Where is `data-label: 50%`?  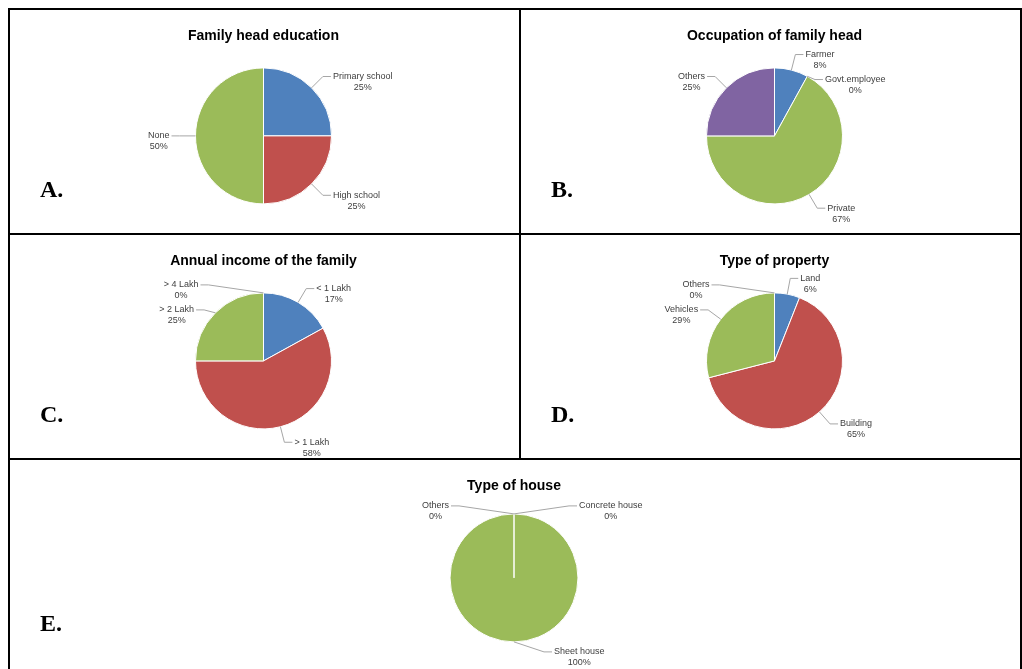 data-label: 50% is located at coordinates (158, 146).